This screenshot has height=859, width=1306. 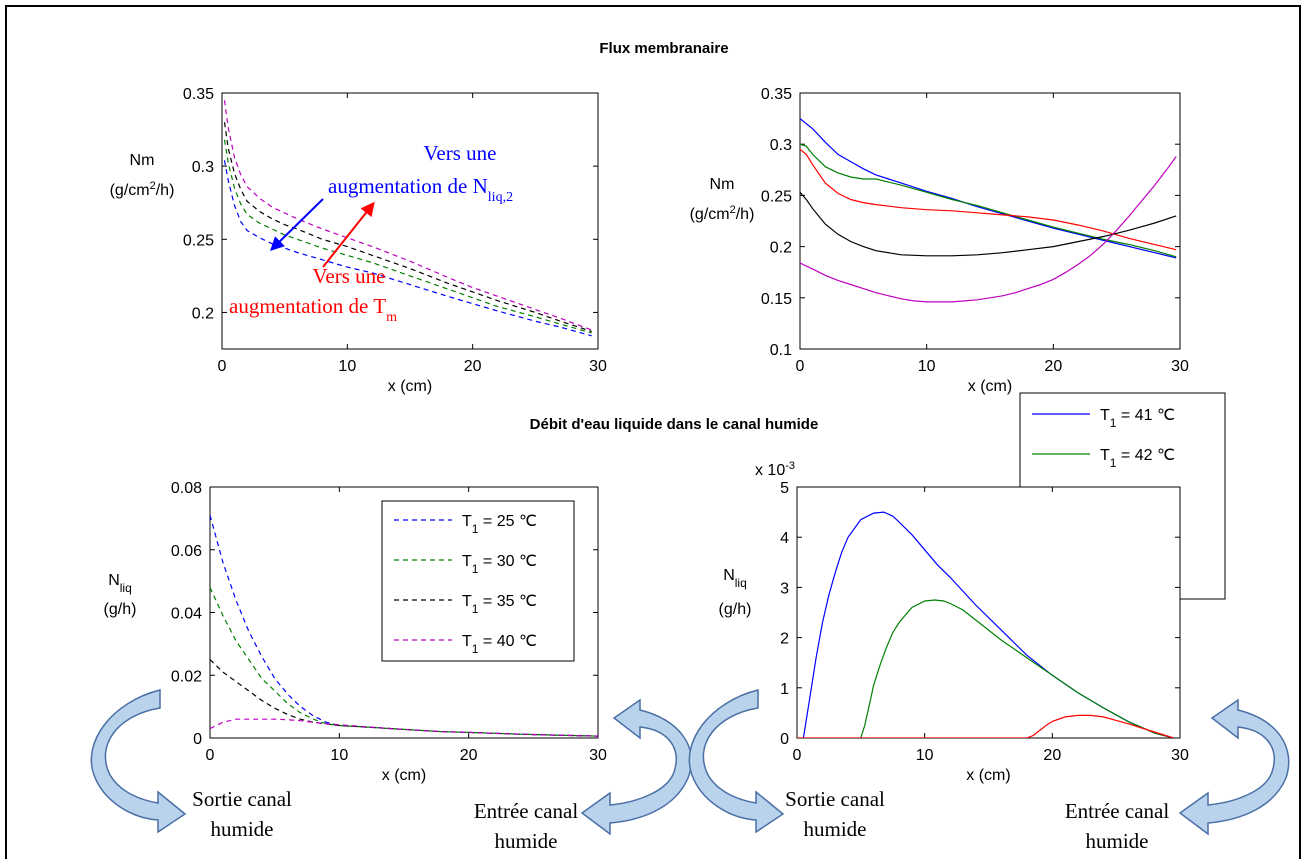 I want to click on annotation-nliq-line2: augmentation de Nliq,2, so click(x=420, y=189).